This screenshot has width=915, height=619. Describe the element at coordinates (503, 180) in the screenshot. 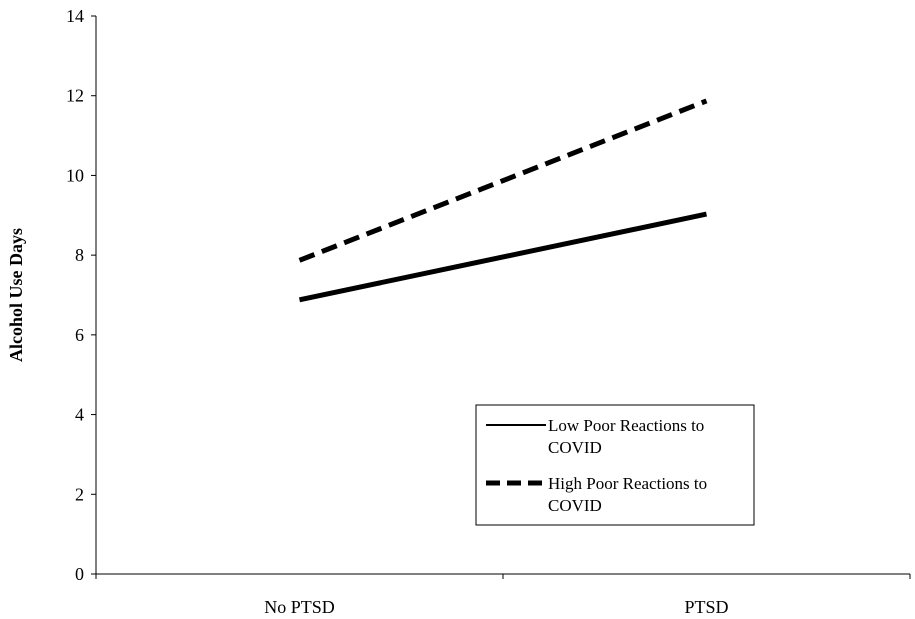

I see `series-line-high` at that location.